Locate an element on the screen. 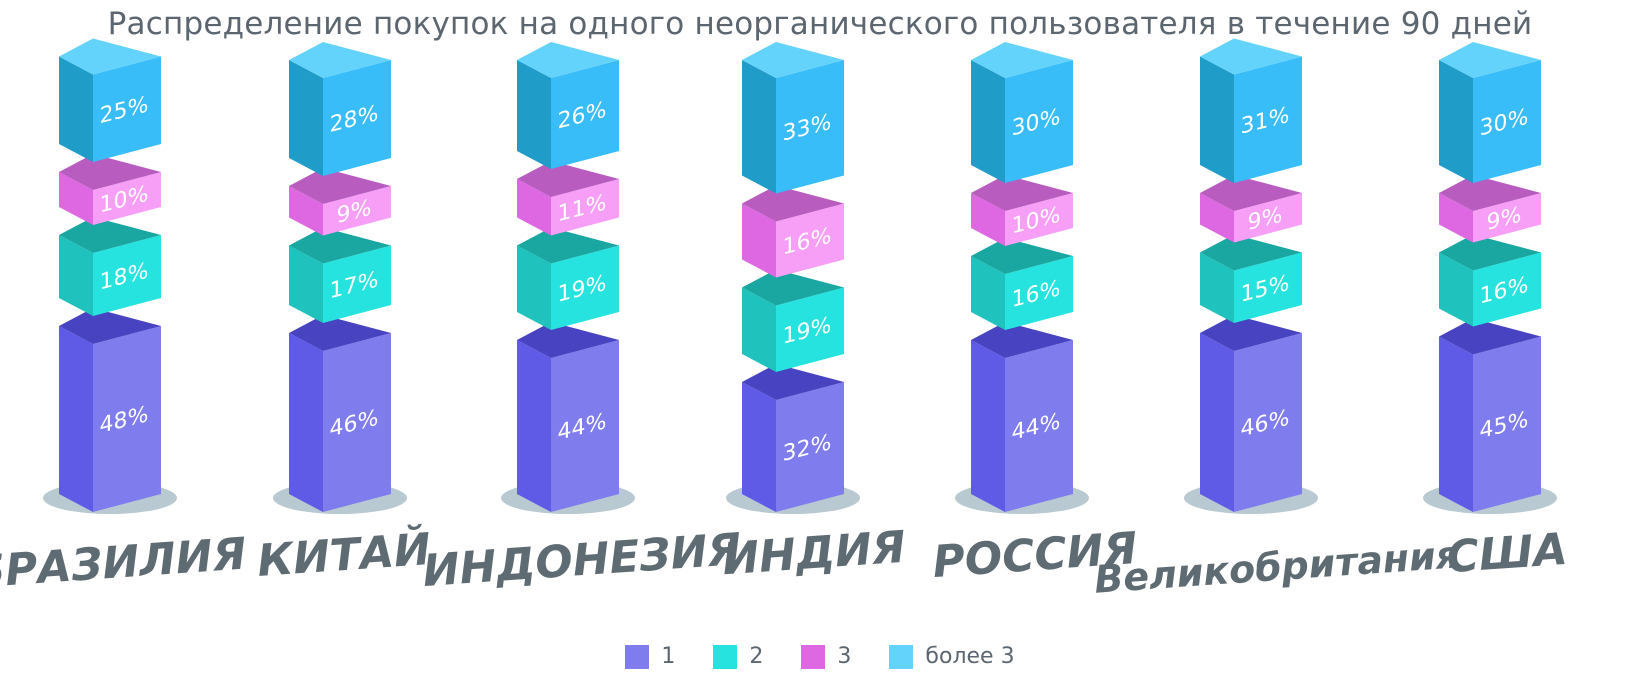  legend-item: более 3 is located at coordinates (952, 656).